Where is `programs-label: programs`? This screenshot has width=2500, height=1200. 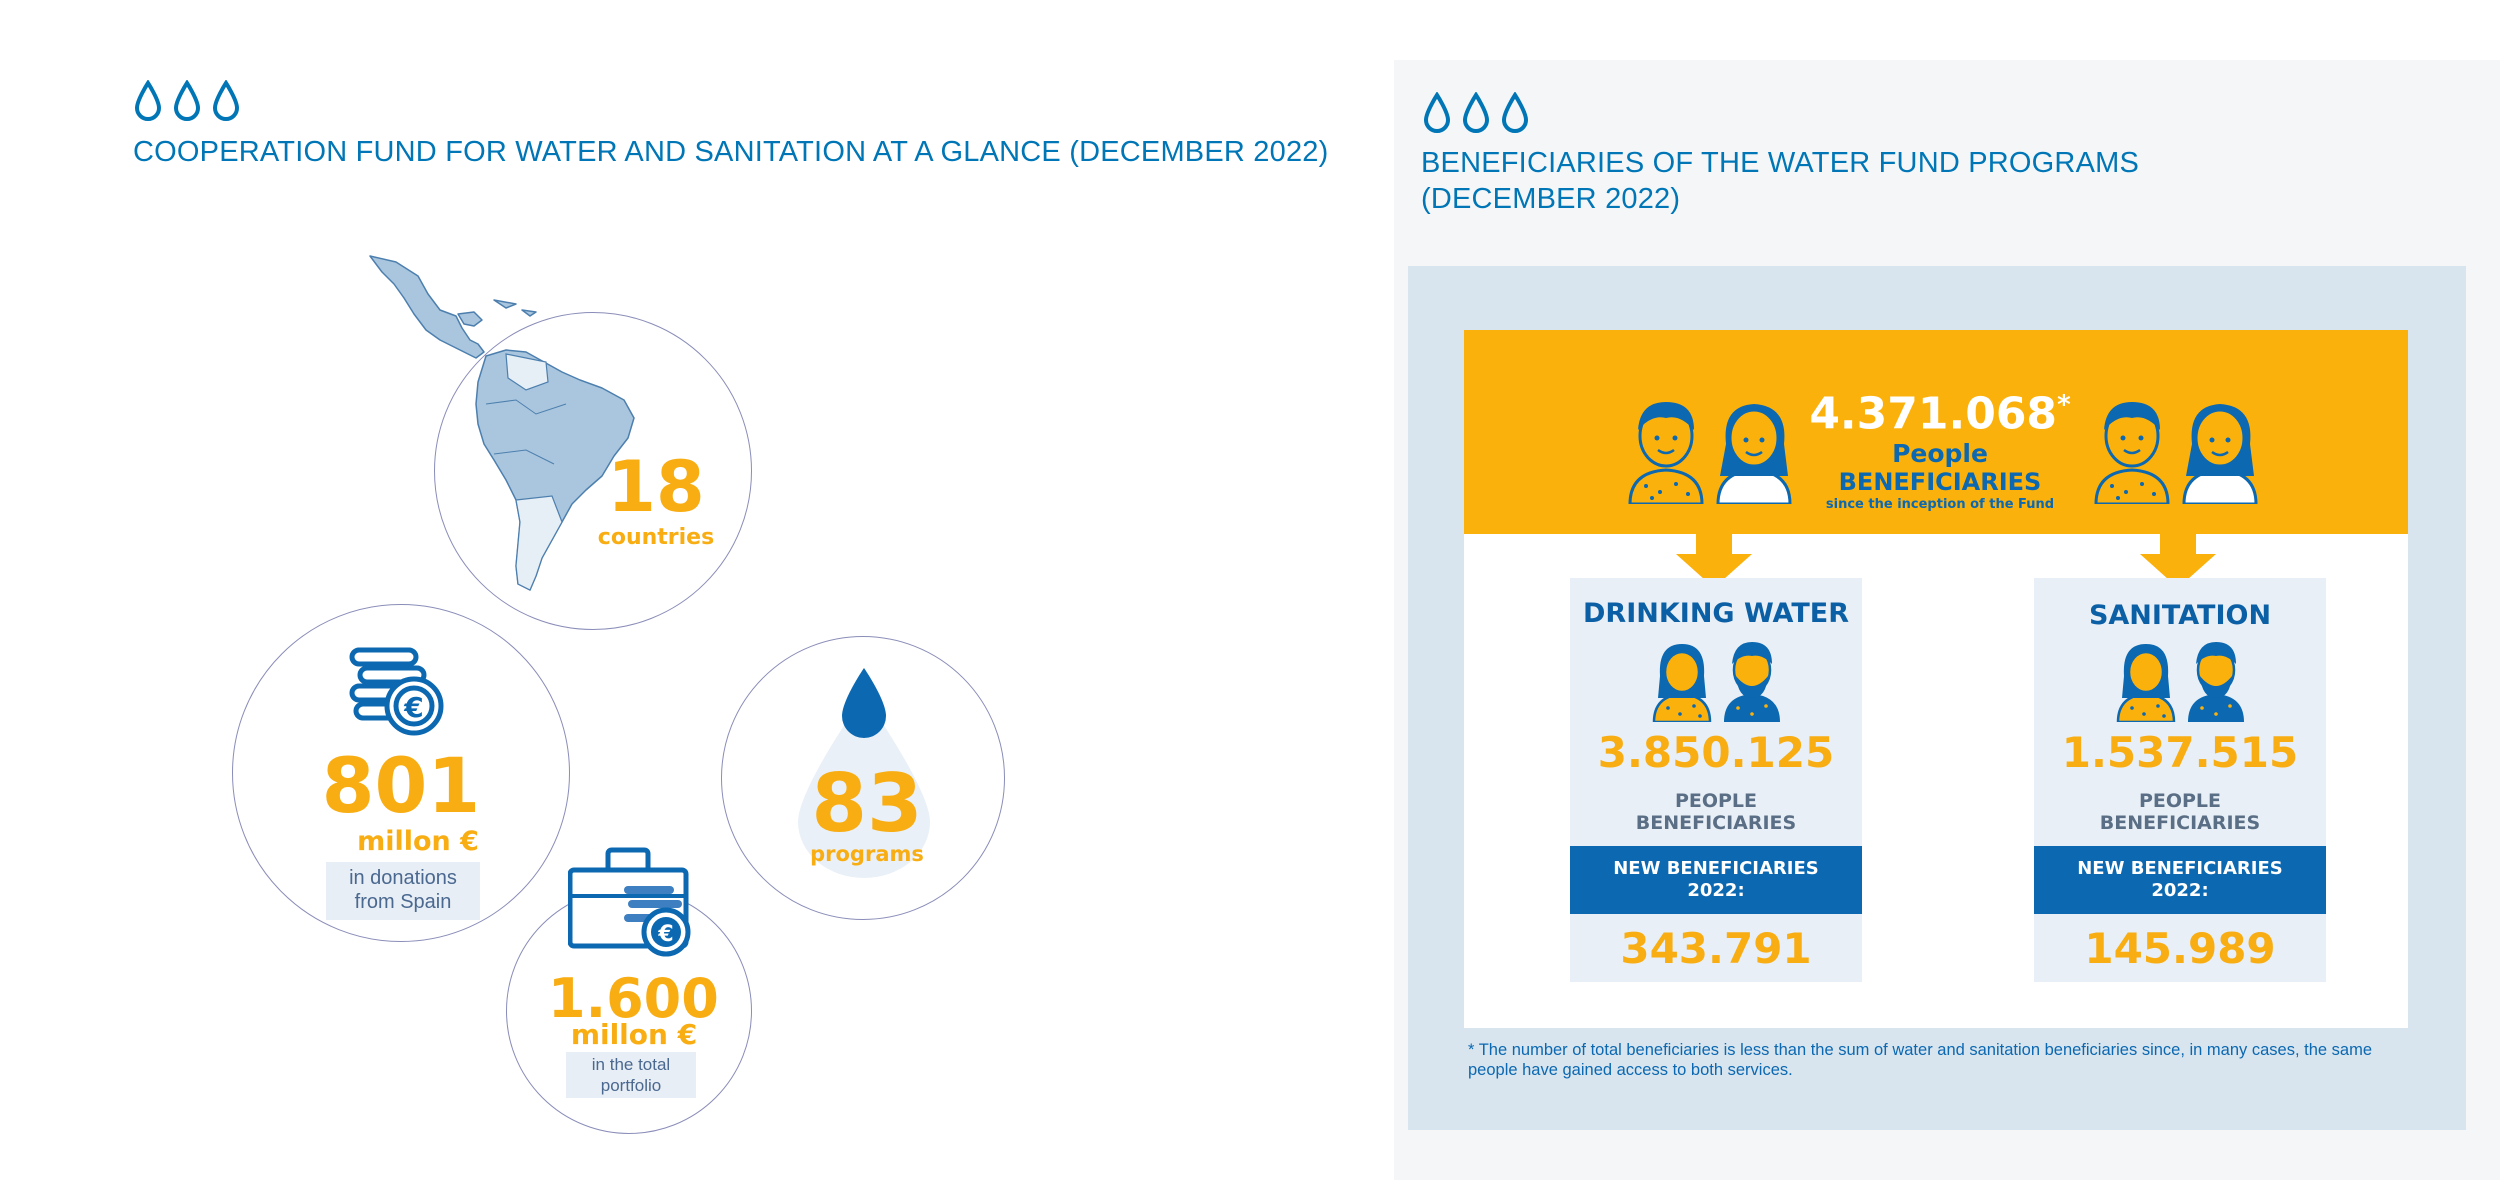 programs-label: programs is located at coordinates (867, 854).